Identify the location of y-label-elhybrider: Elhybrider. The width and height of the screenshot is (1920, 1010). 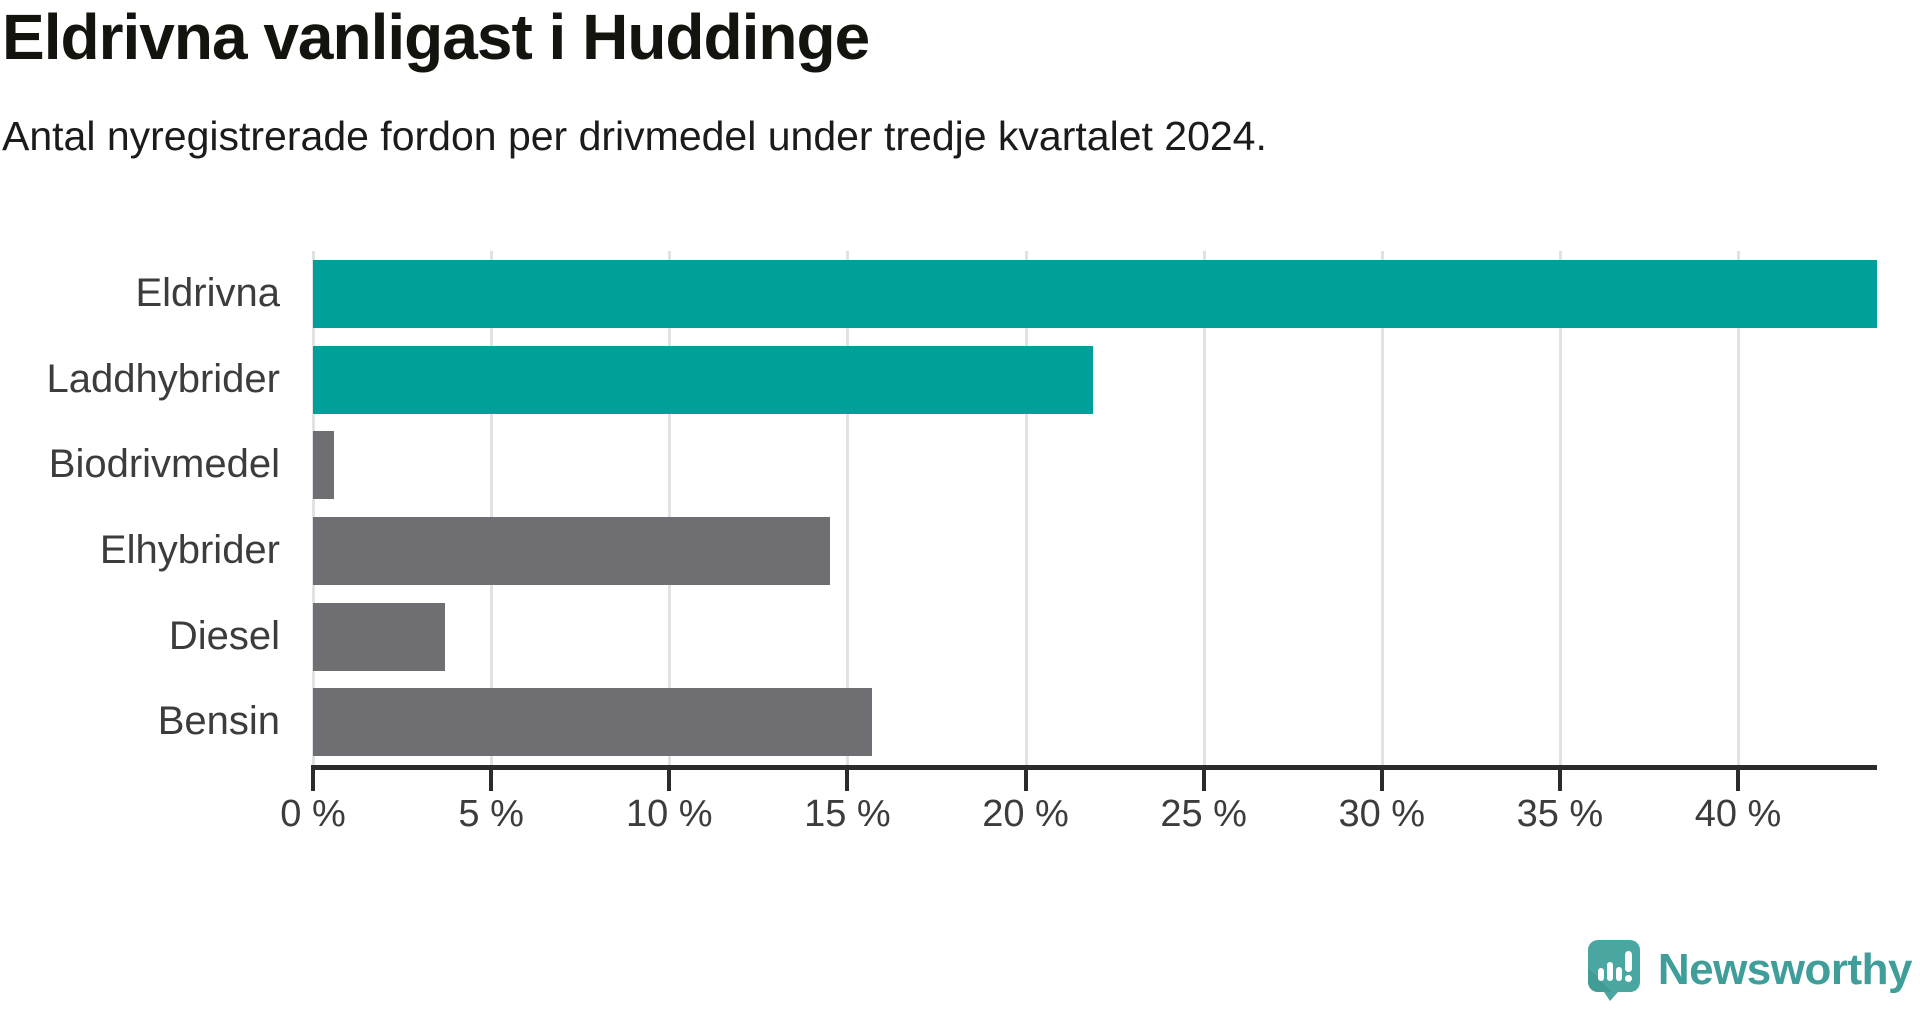
(189, 549).